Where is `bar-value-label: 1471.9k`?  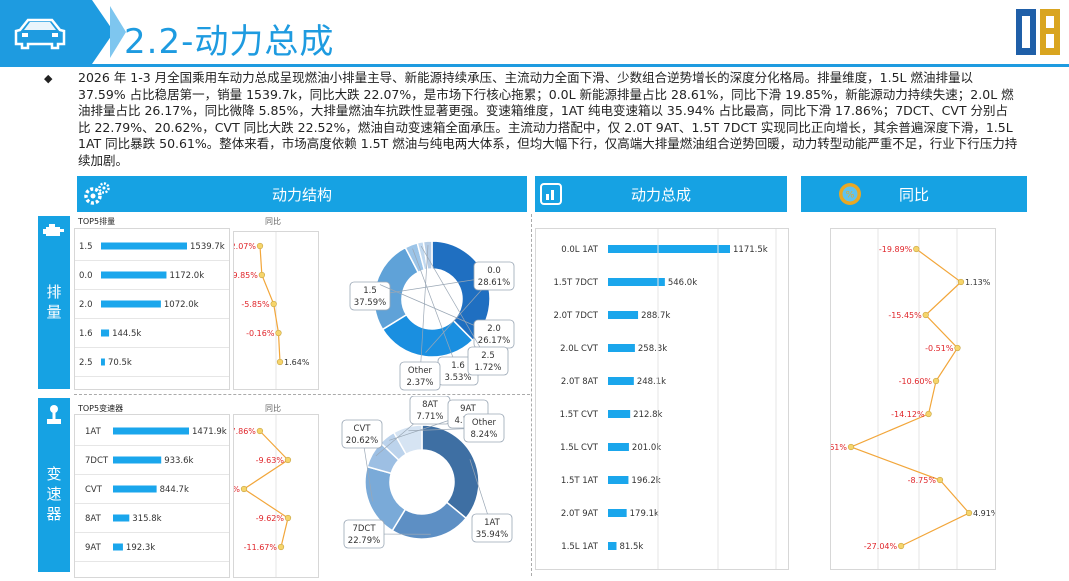 bar-value-label: 1471.9k is located at coordinates (209, 432).